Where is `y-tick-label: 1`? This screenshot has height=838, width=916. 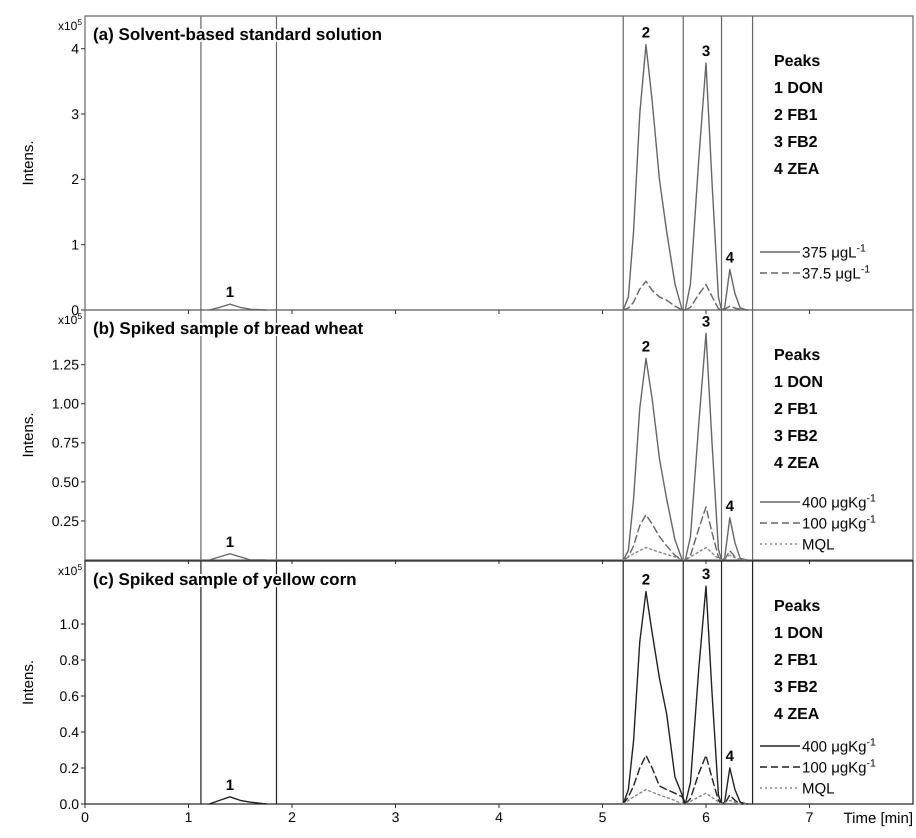
y-tick-label: 1 is located at coordinates (75, 244).